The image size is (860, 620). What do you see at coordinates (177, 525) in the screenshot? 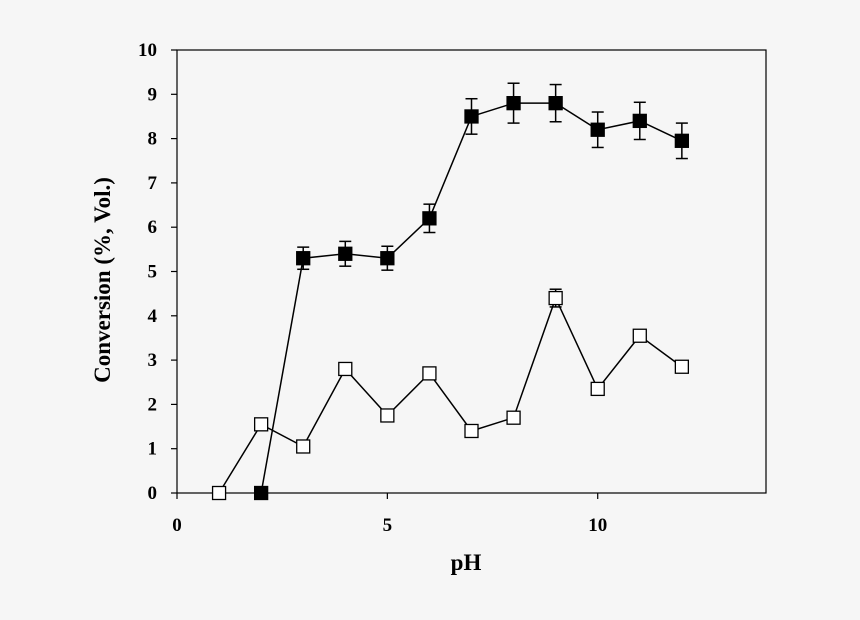
I see `x-tick-label: 0` at bounding box center [177, 525].